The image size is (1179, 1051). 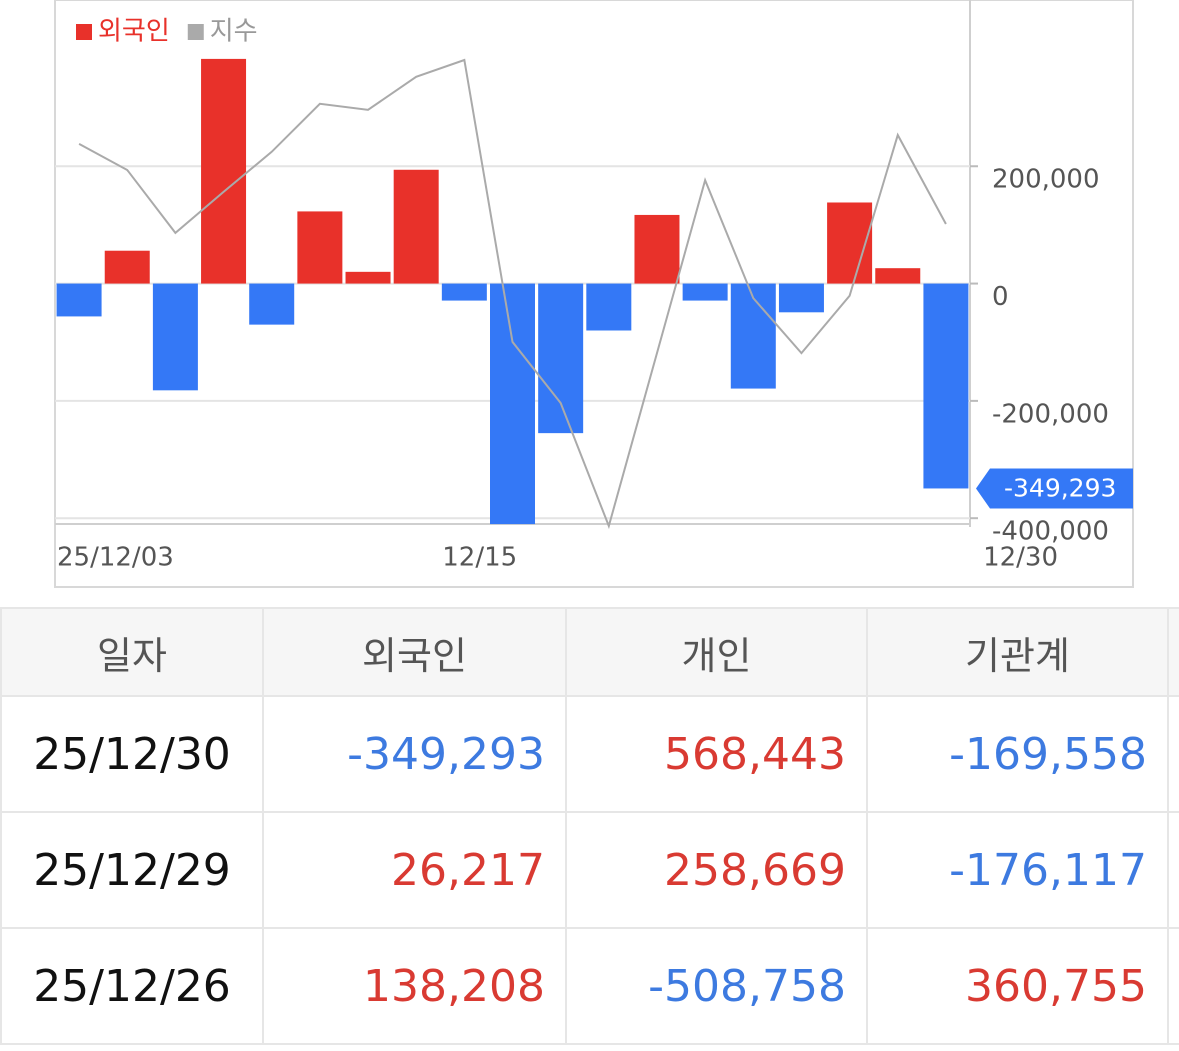 What do you see at coordinates (132, 986) in the screenshot?
I see `date-cell: 25/12/26` at bounding box center [132, 986].